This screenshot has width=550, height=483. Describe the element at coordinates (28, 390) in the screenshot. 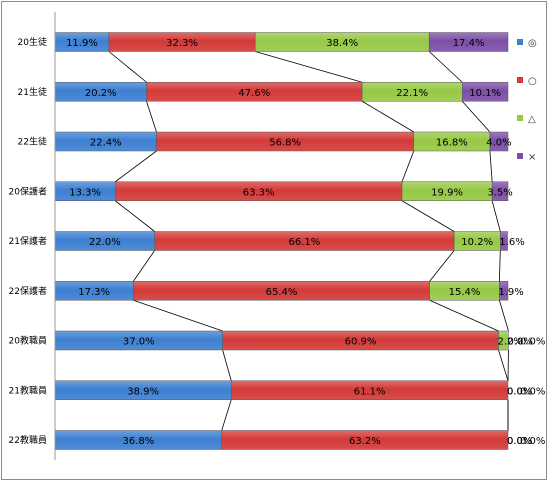

I see `category-label: 21教職員` at that location.